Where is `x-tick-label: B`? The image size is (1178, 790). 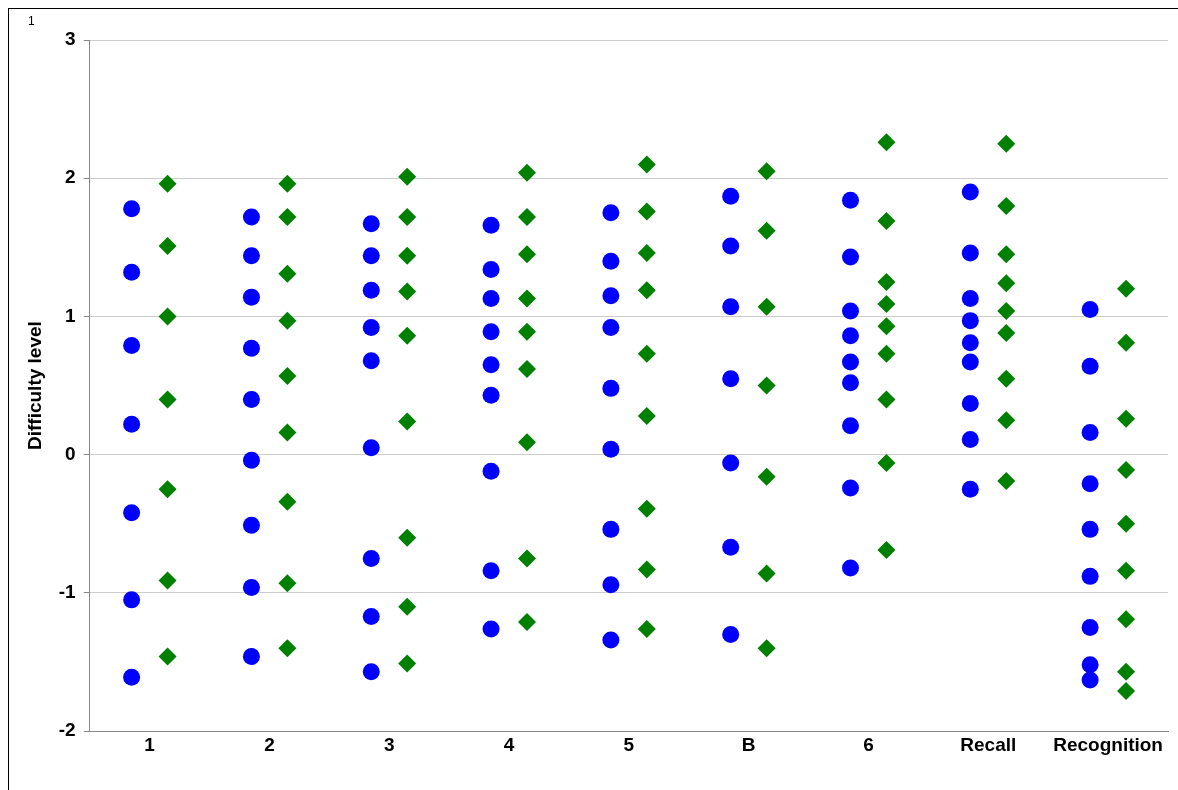
x-tick-label: B is located at coordinates (748, 744).